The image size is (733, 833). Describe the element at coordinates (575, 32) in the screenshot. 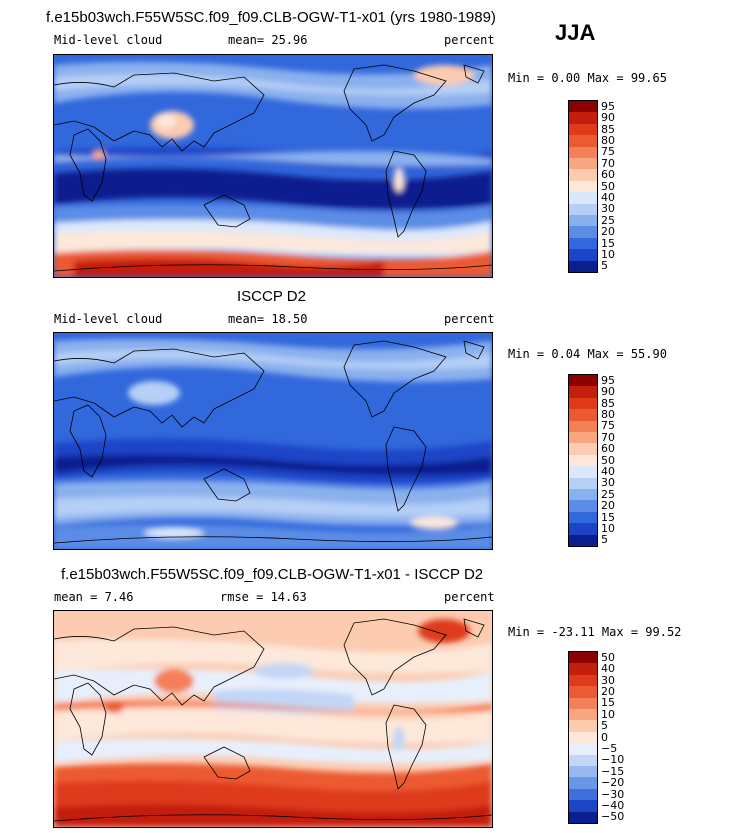

I see `season-label: JJA` at that location.